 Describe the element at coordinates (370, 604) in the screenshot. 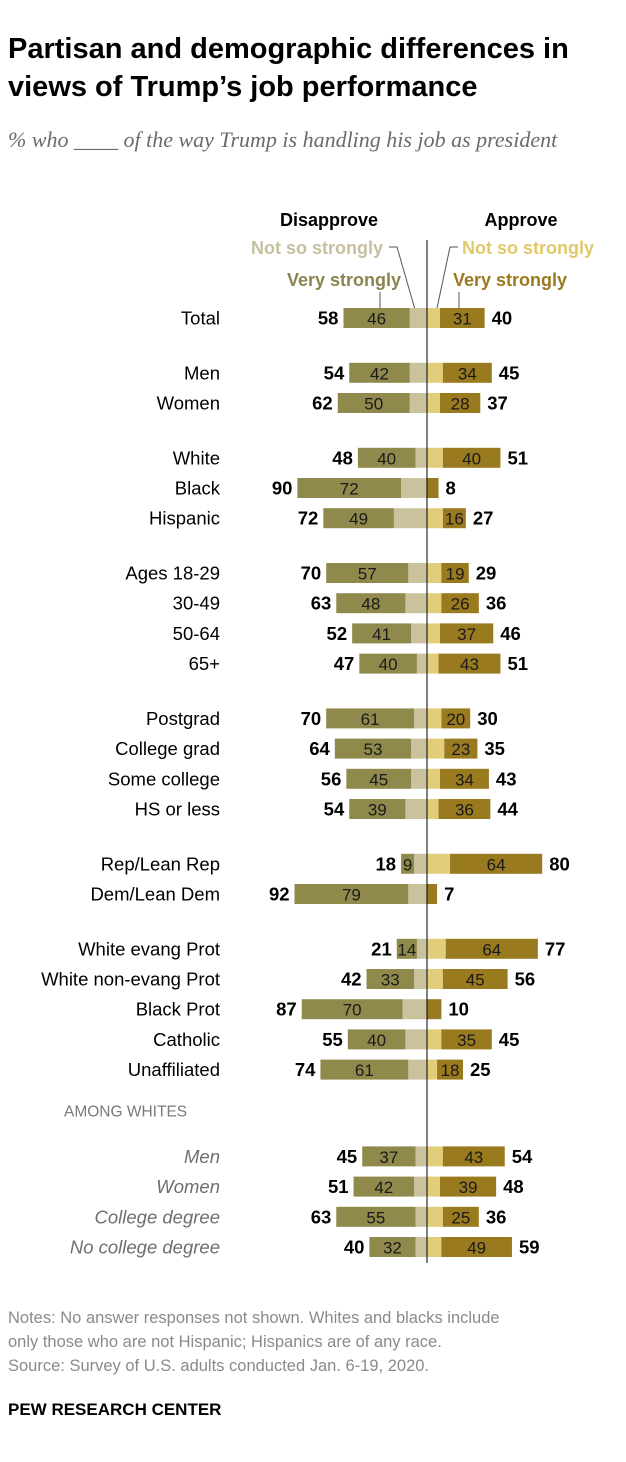

I see `data-label-disapprove-very: 48` at that location.